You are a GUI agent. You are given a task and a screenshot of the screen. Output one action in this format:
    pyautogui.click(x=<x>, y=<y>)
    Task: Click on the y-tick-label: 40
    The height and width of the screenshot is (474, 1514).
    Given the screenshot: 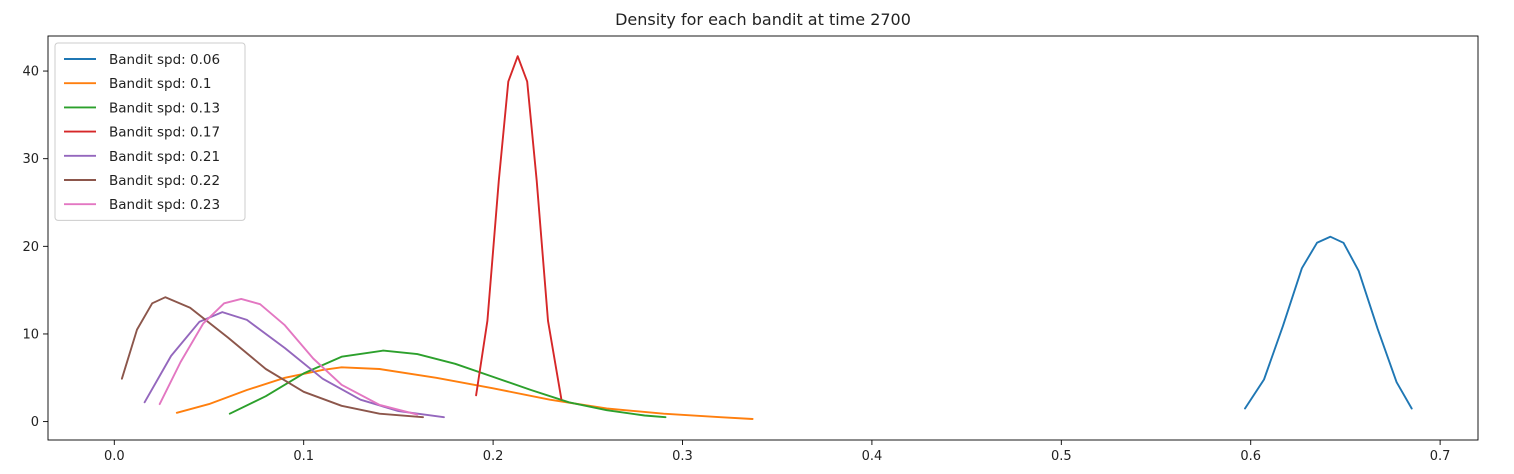 What is the action you would take?
    pyautogui.click(x=30, y=72)
    